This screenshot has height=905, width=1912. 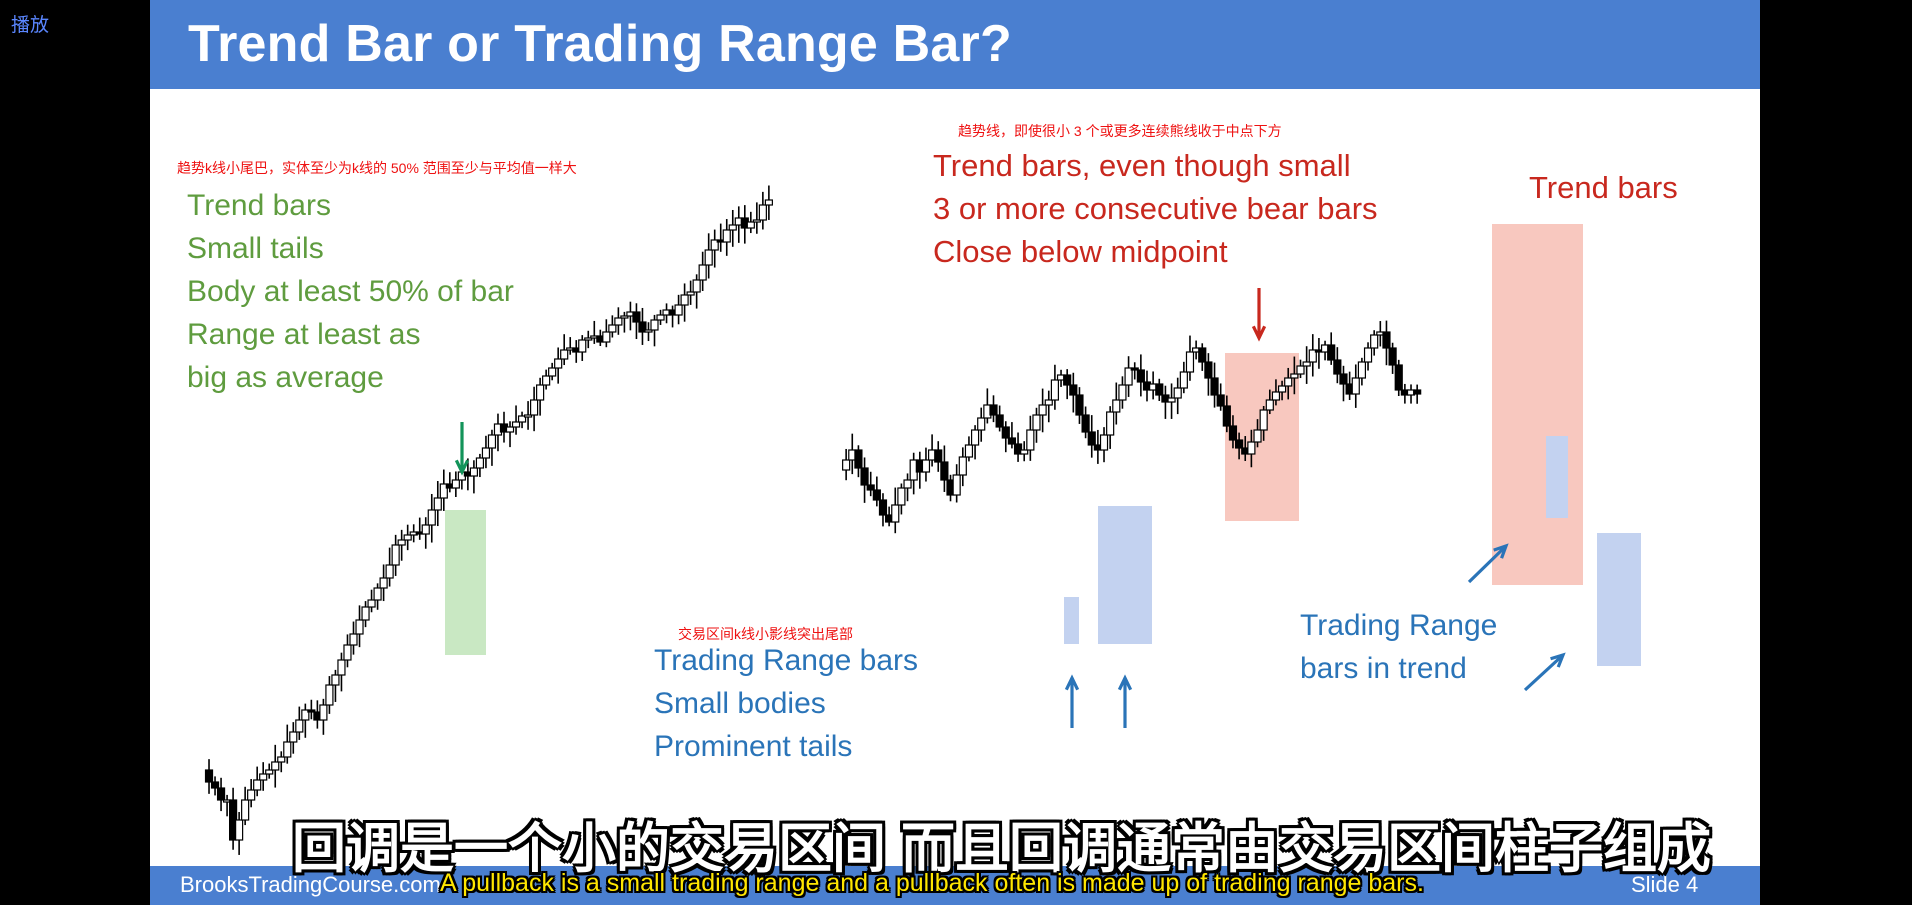 What do you see at coordinates (740, 703) in the screenshot?
I see `blue-line: Small bodies` at bounding box center [740, 703].